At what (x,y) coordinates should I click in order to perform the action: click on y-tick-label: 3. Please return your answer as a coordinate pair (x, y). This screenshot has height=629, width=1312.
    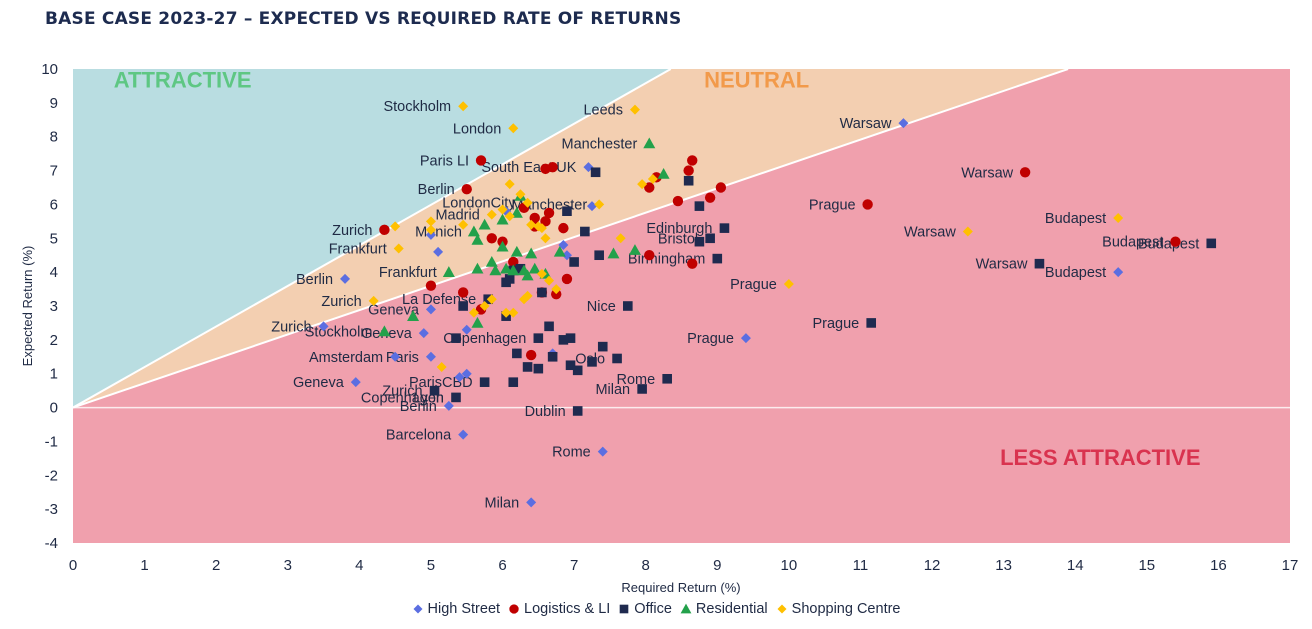
    Looking at the image, I should click on (54, 306).